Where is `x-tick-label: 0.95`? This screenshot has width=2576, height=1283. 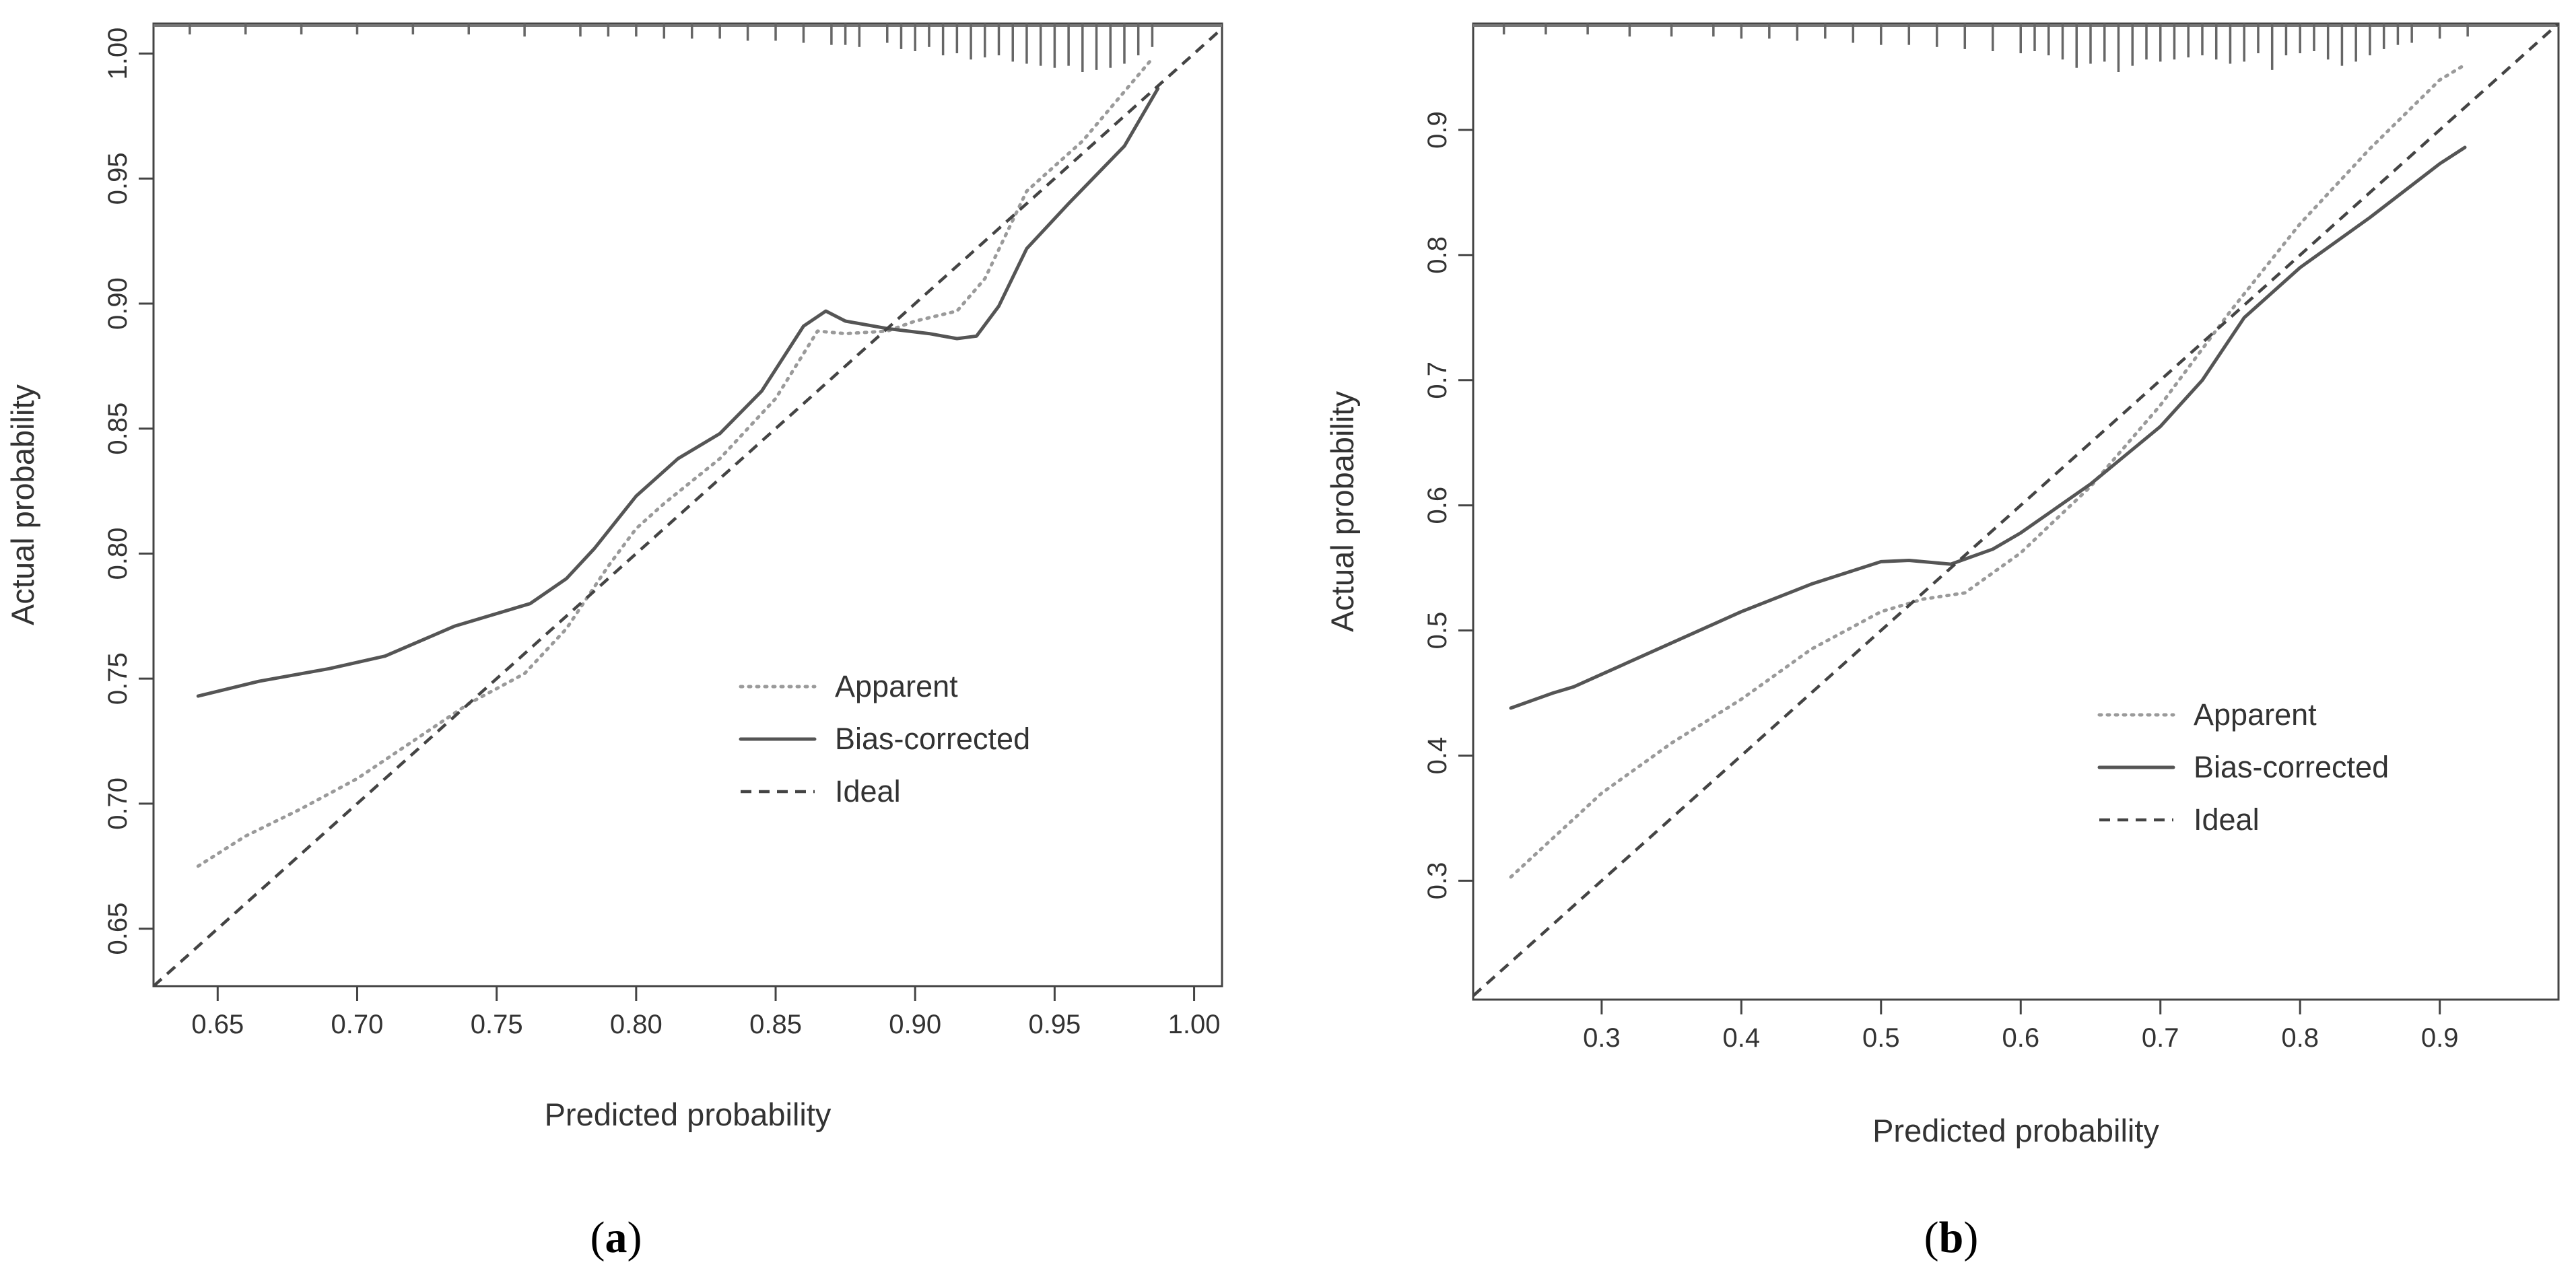 x-tick-label: 0.95 is located at coordinates (1054, 1024).